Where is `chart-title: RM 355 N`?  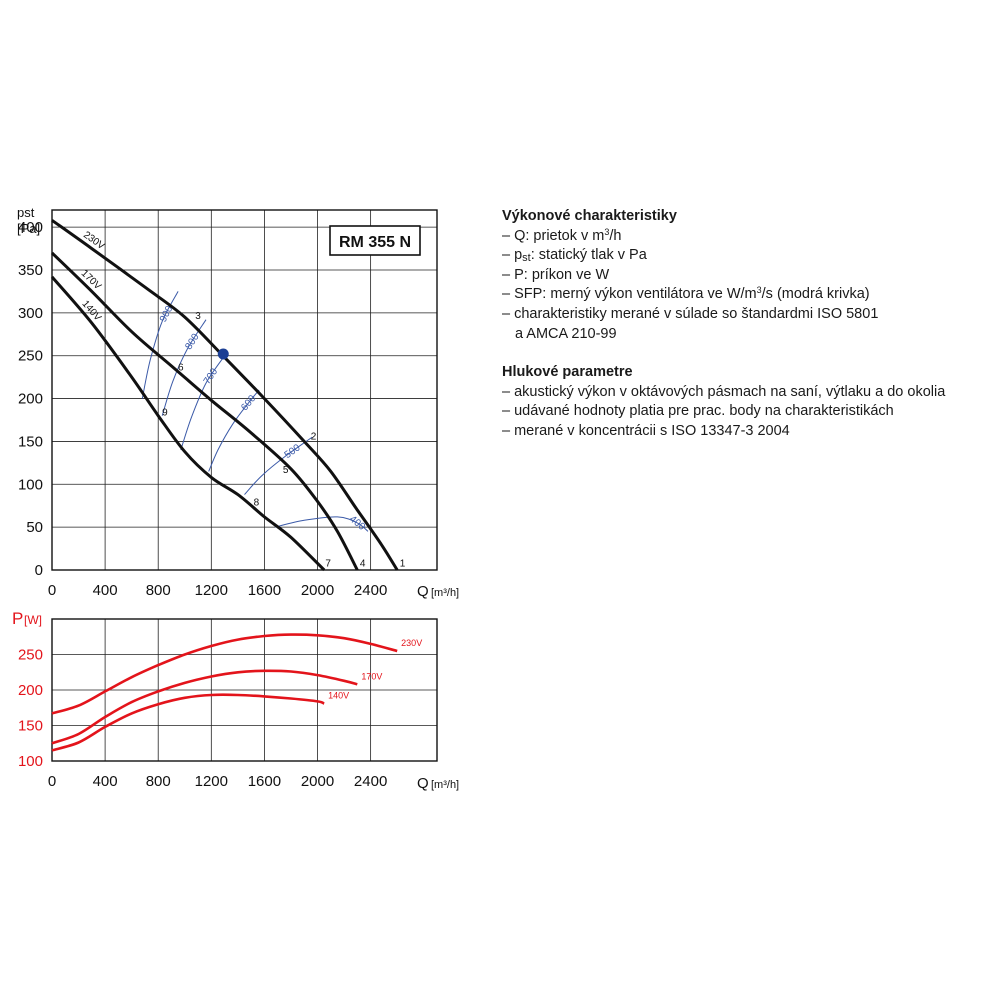
chart-title: RM 355 N is located at coordinates (375, 242).